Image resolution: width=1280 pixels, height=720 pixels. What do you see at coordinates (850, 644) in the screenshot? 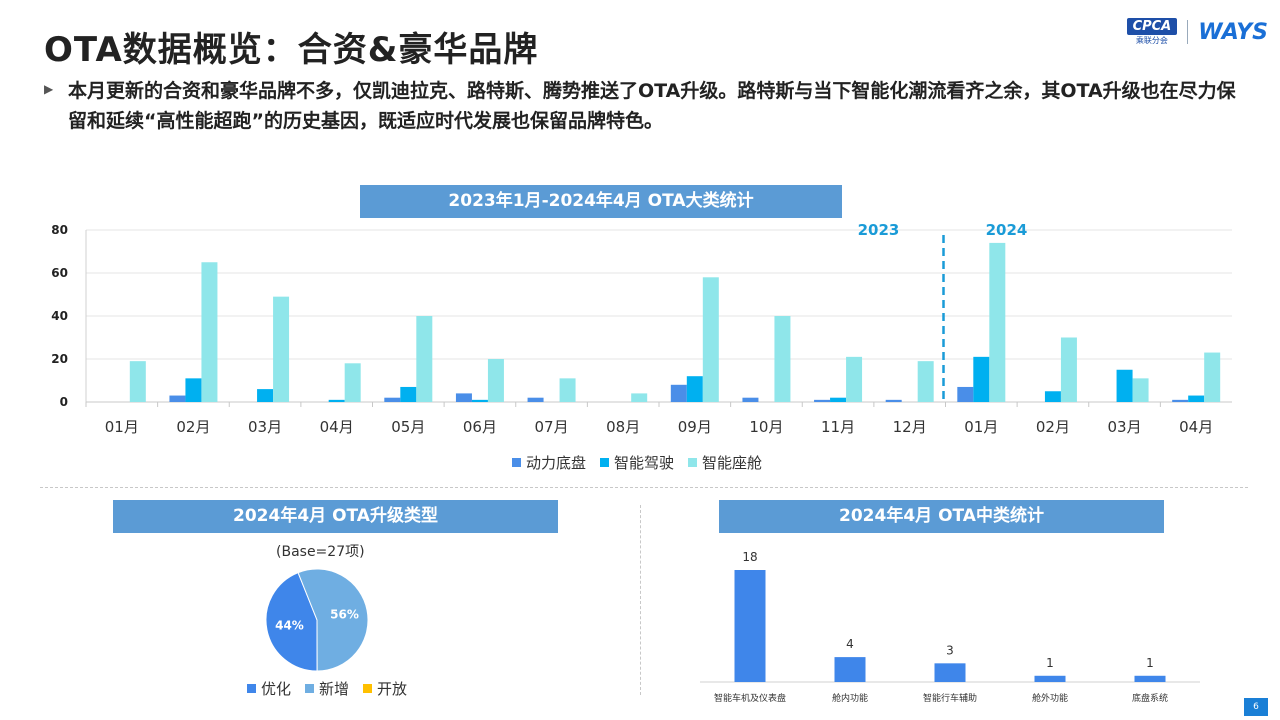
I see `mid-bar-value-label: 4` at bounding box center [850, 644].